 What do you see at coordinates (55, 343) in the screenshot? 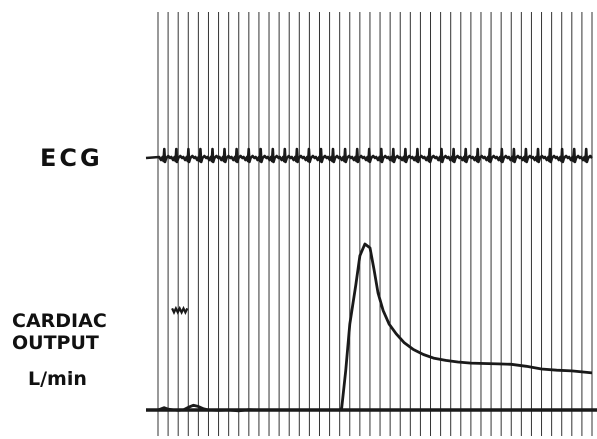
I see `cardiac-output-label-line2: OUTPUT` at bounding box center [55, 343].